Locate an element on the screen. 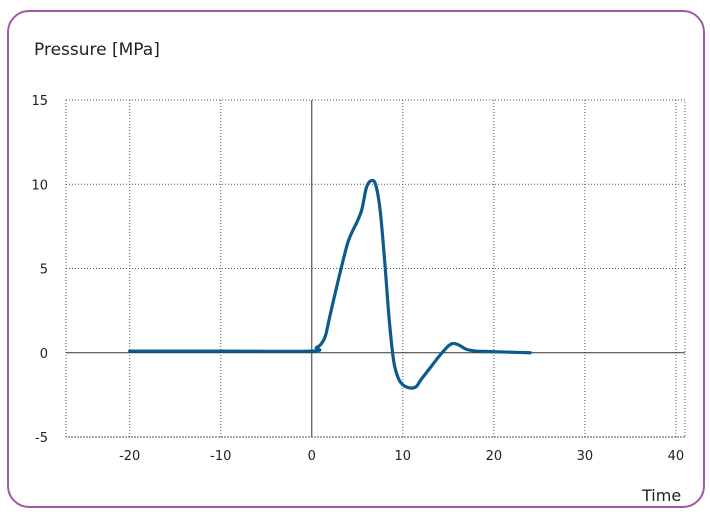 Image resolution: width=710 pixels, height=514 pixels. x-tick-label: -20 is located at coordinates (129, 456).